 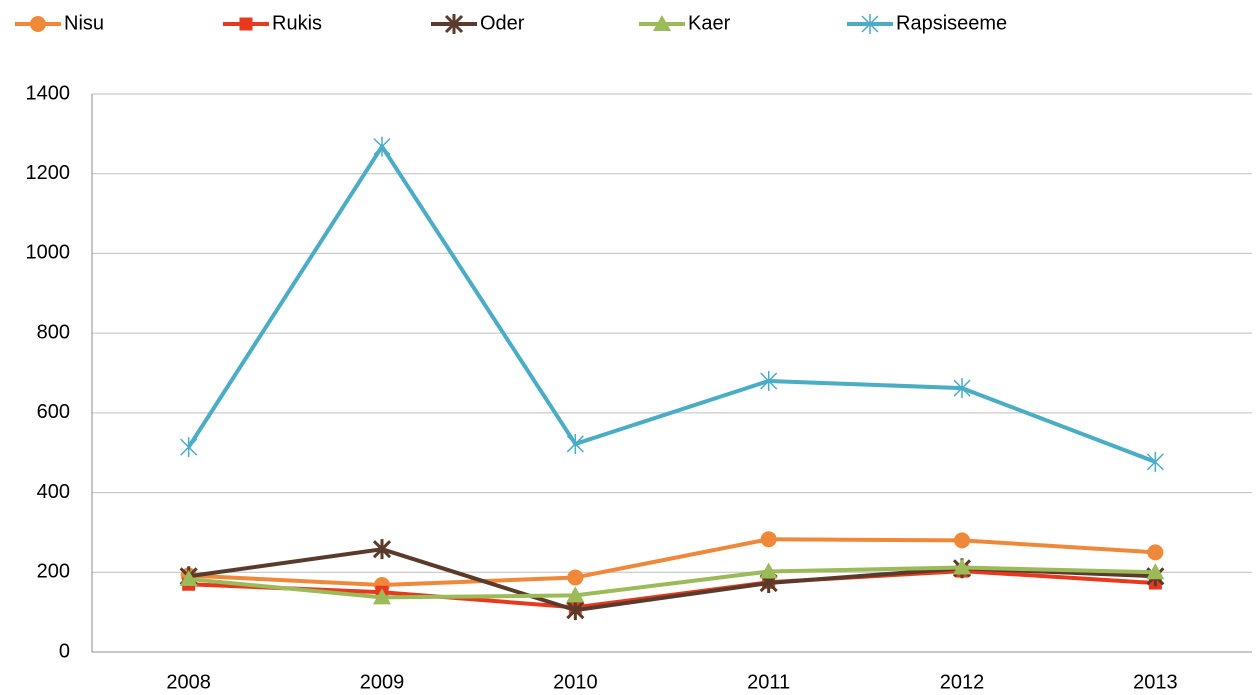 What do you see at coordinates (768, 682) in the screenshot?
I see `x-tick-label: 2011` at bounding box center [768, 682].